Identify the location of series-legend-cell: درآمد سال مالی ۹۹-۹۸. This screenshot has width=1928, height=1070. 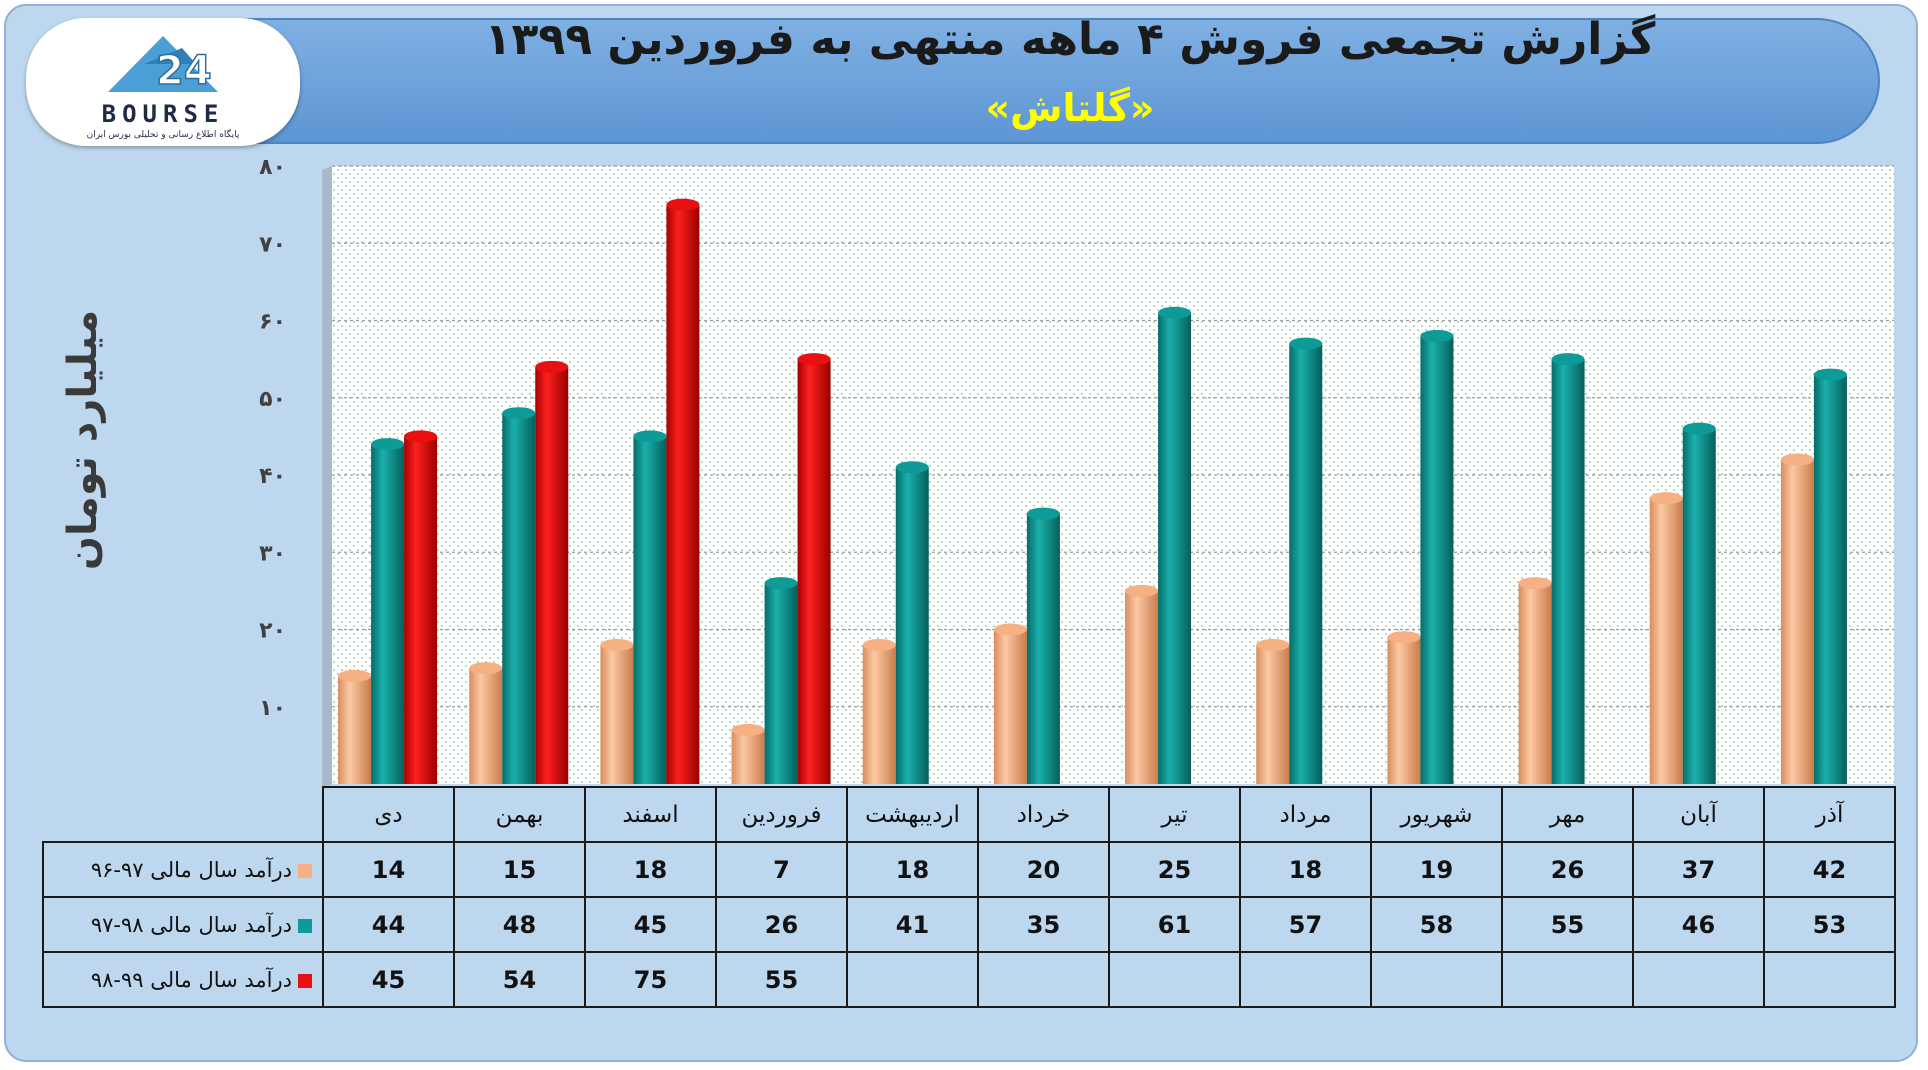
(183, 979).